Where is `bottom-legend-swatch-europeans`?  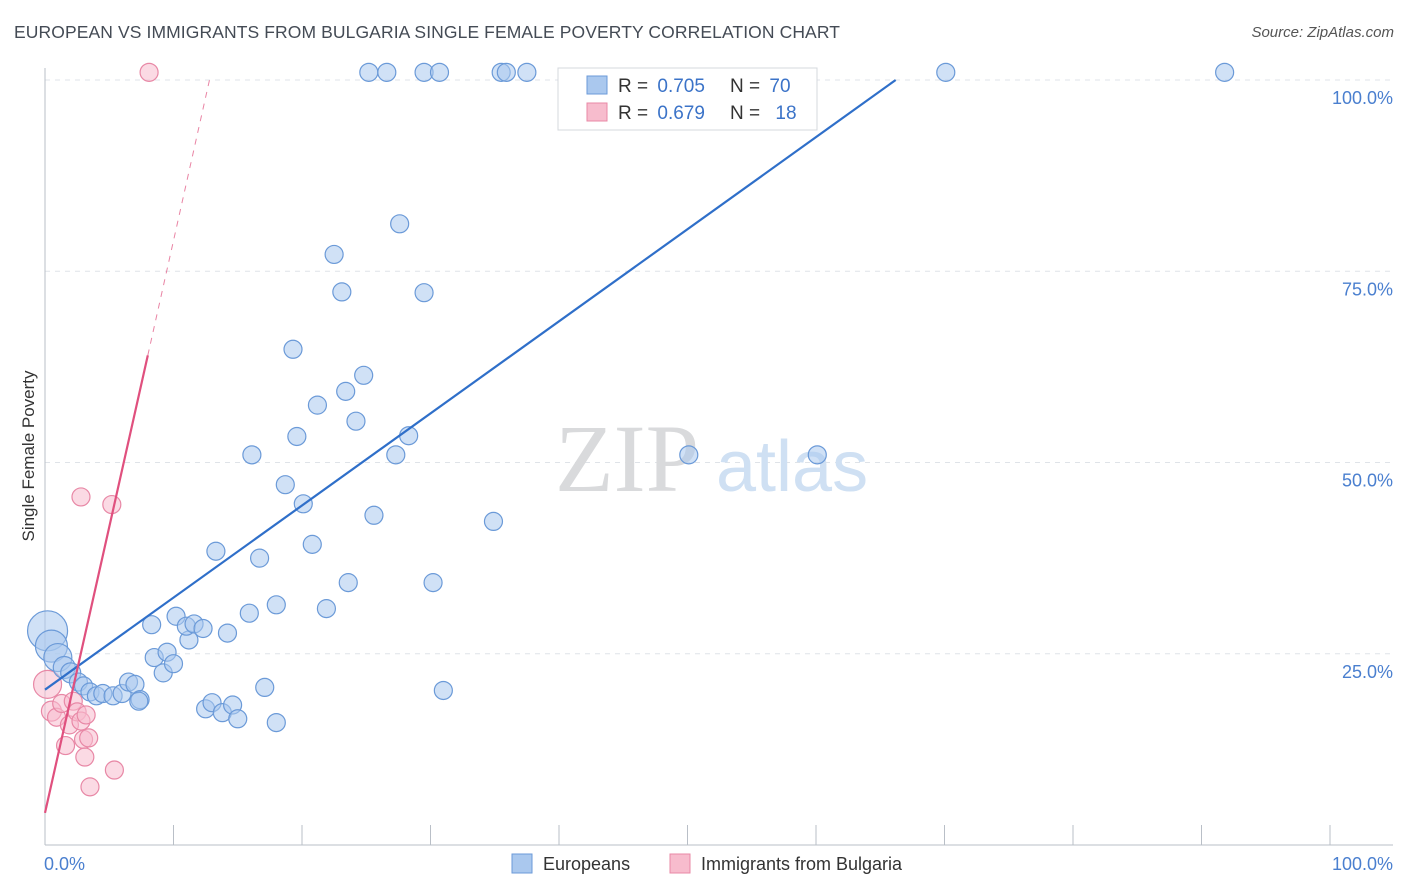 bottom-legend-swatch-europeans is located at coordinates (522, 863).